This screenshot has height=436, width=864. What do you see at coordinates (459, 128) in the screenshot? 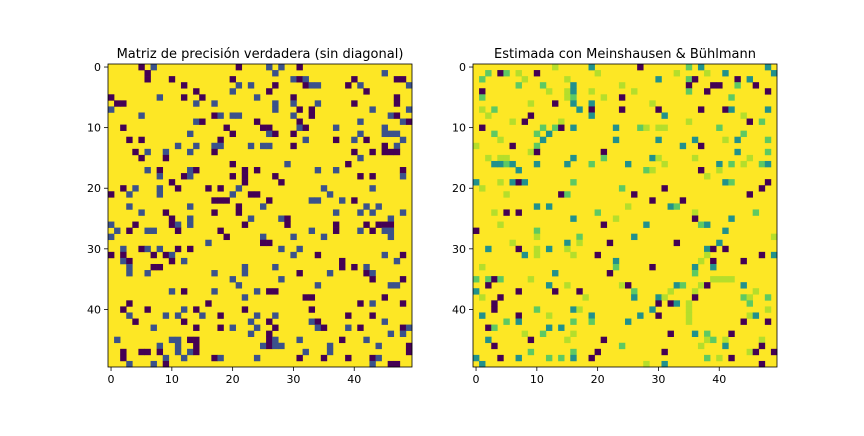
I see `y-tick-label: 10` at bounding box center [459, 128].